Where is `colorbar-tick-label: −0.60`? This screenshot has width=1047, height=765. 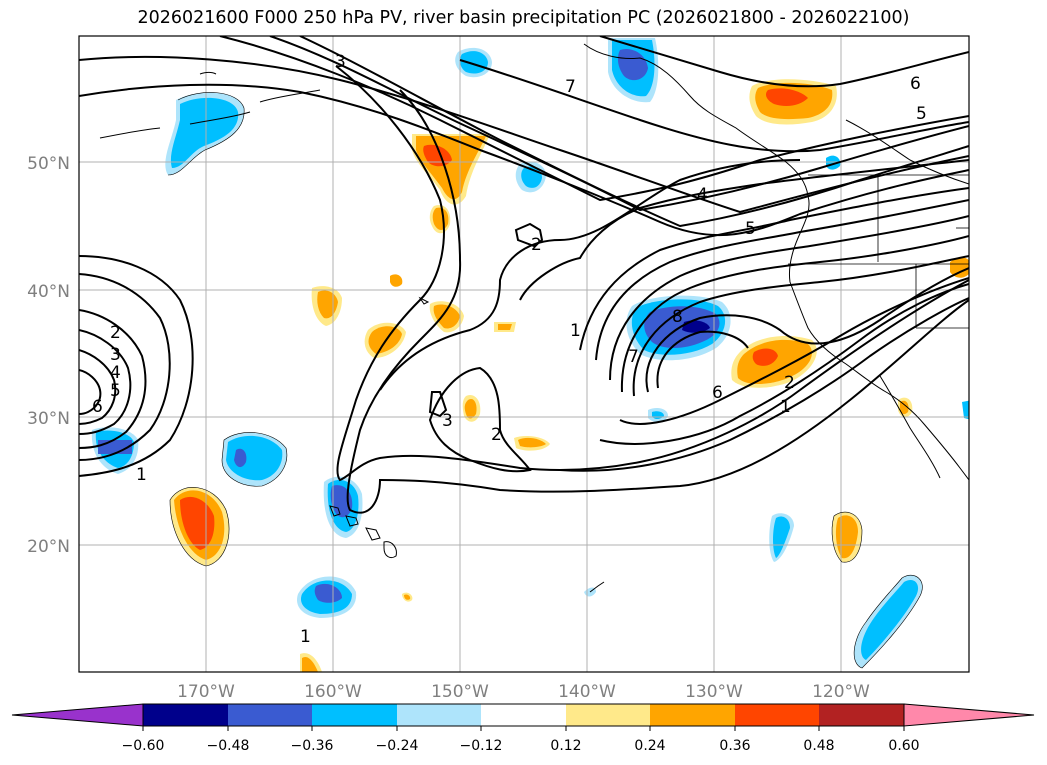
colorbar-tick-label: −0.60 is located at coordinates (143, 746).